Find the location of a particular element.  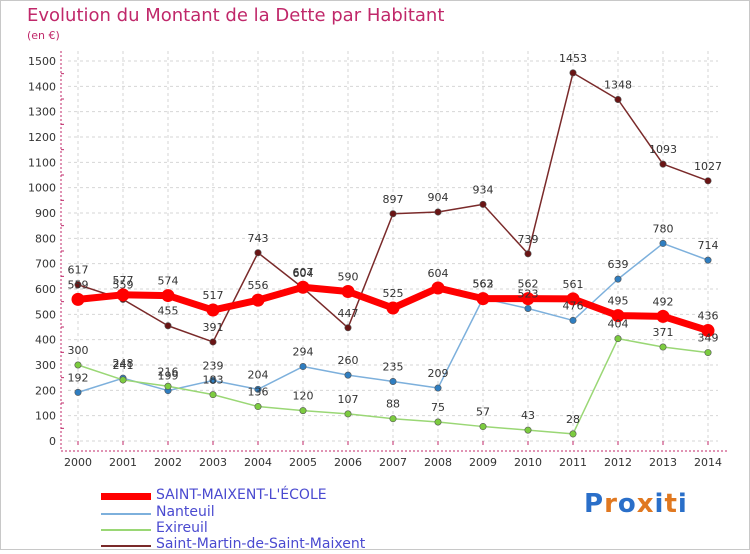

data-label: 107 is located at coordinates (348, 399).